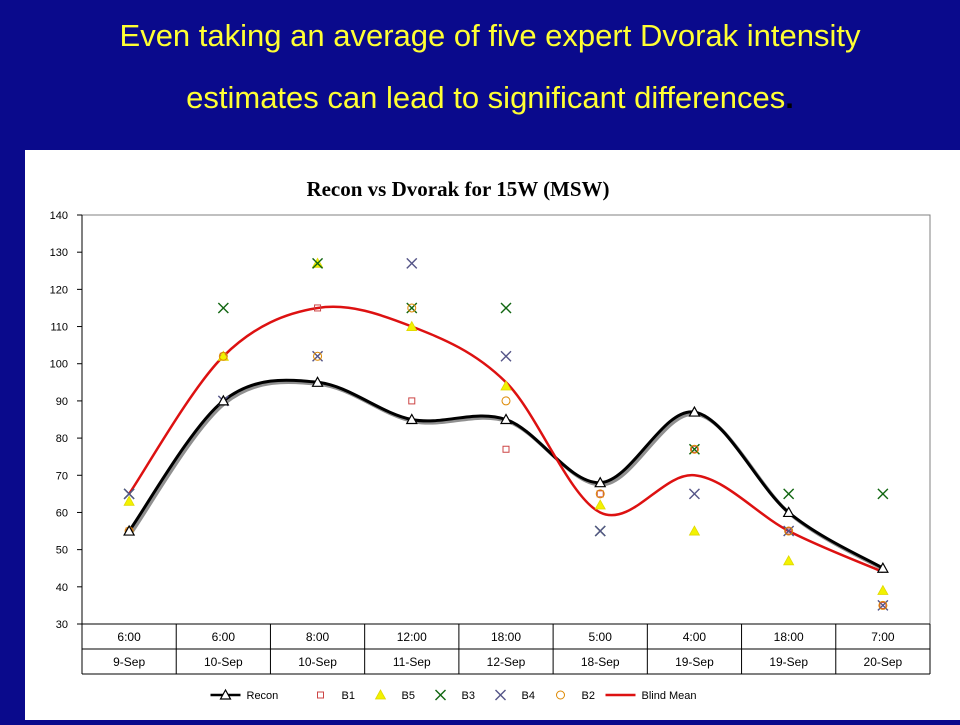 The image size is (960, 725). What do you see at coordinates (62, 439) in the screenshot?
I see `y-tick-label: 80` at bounding box center [62, 439].